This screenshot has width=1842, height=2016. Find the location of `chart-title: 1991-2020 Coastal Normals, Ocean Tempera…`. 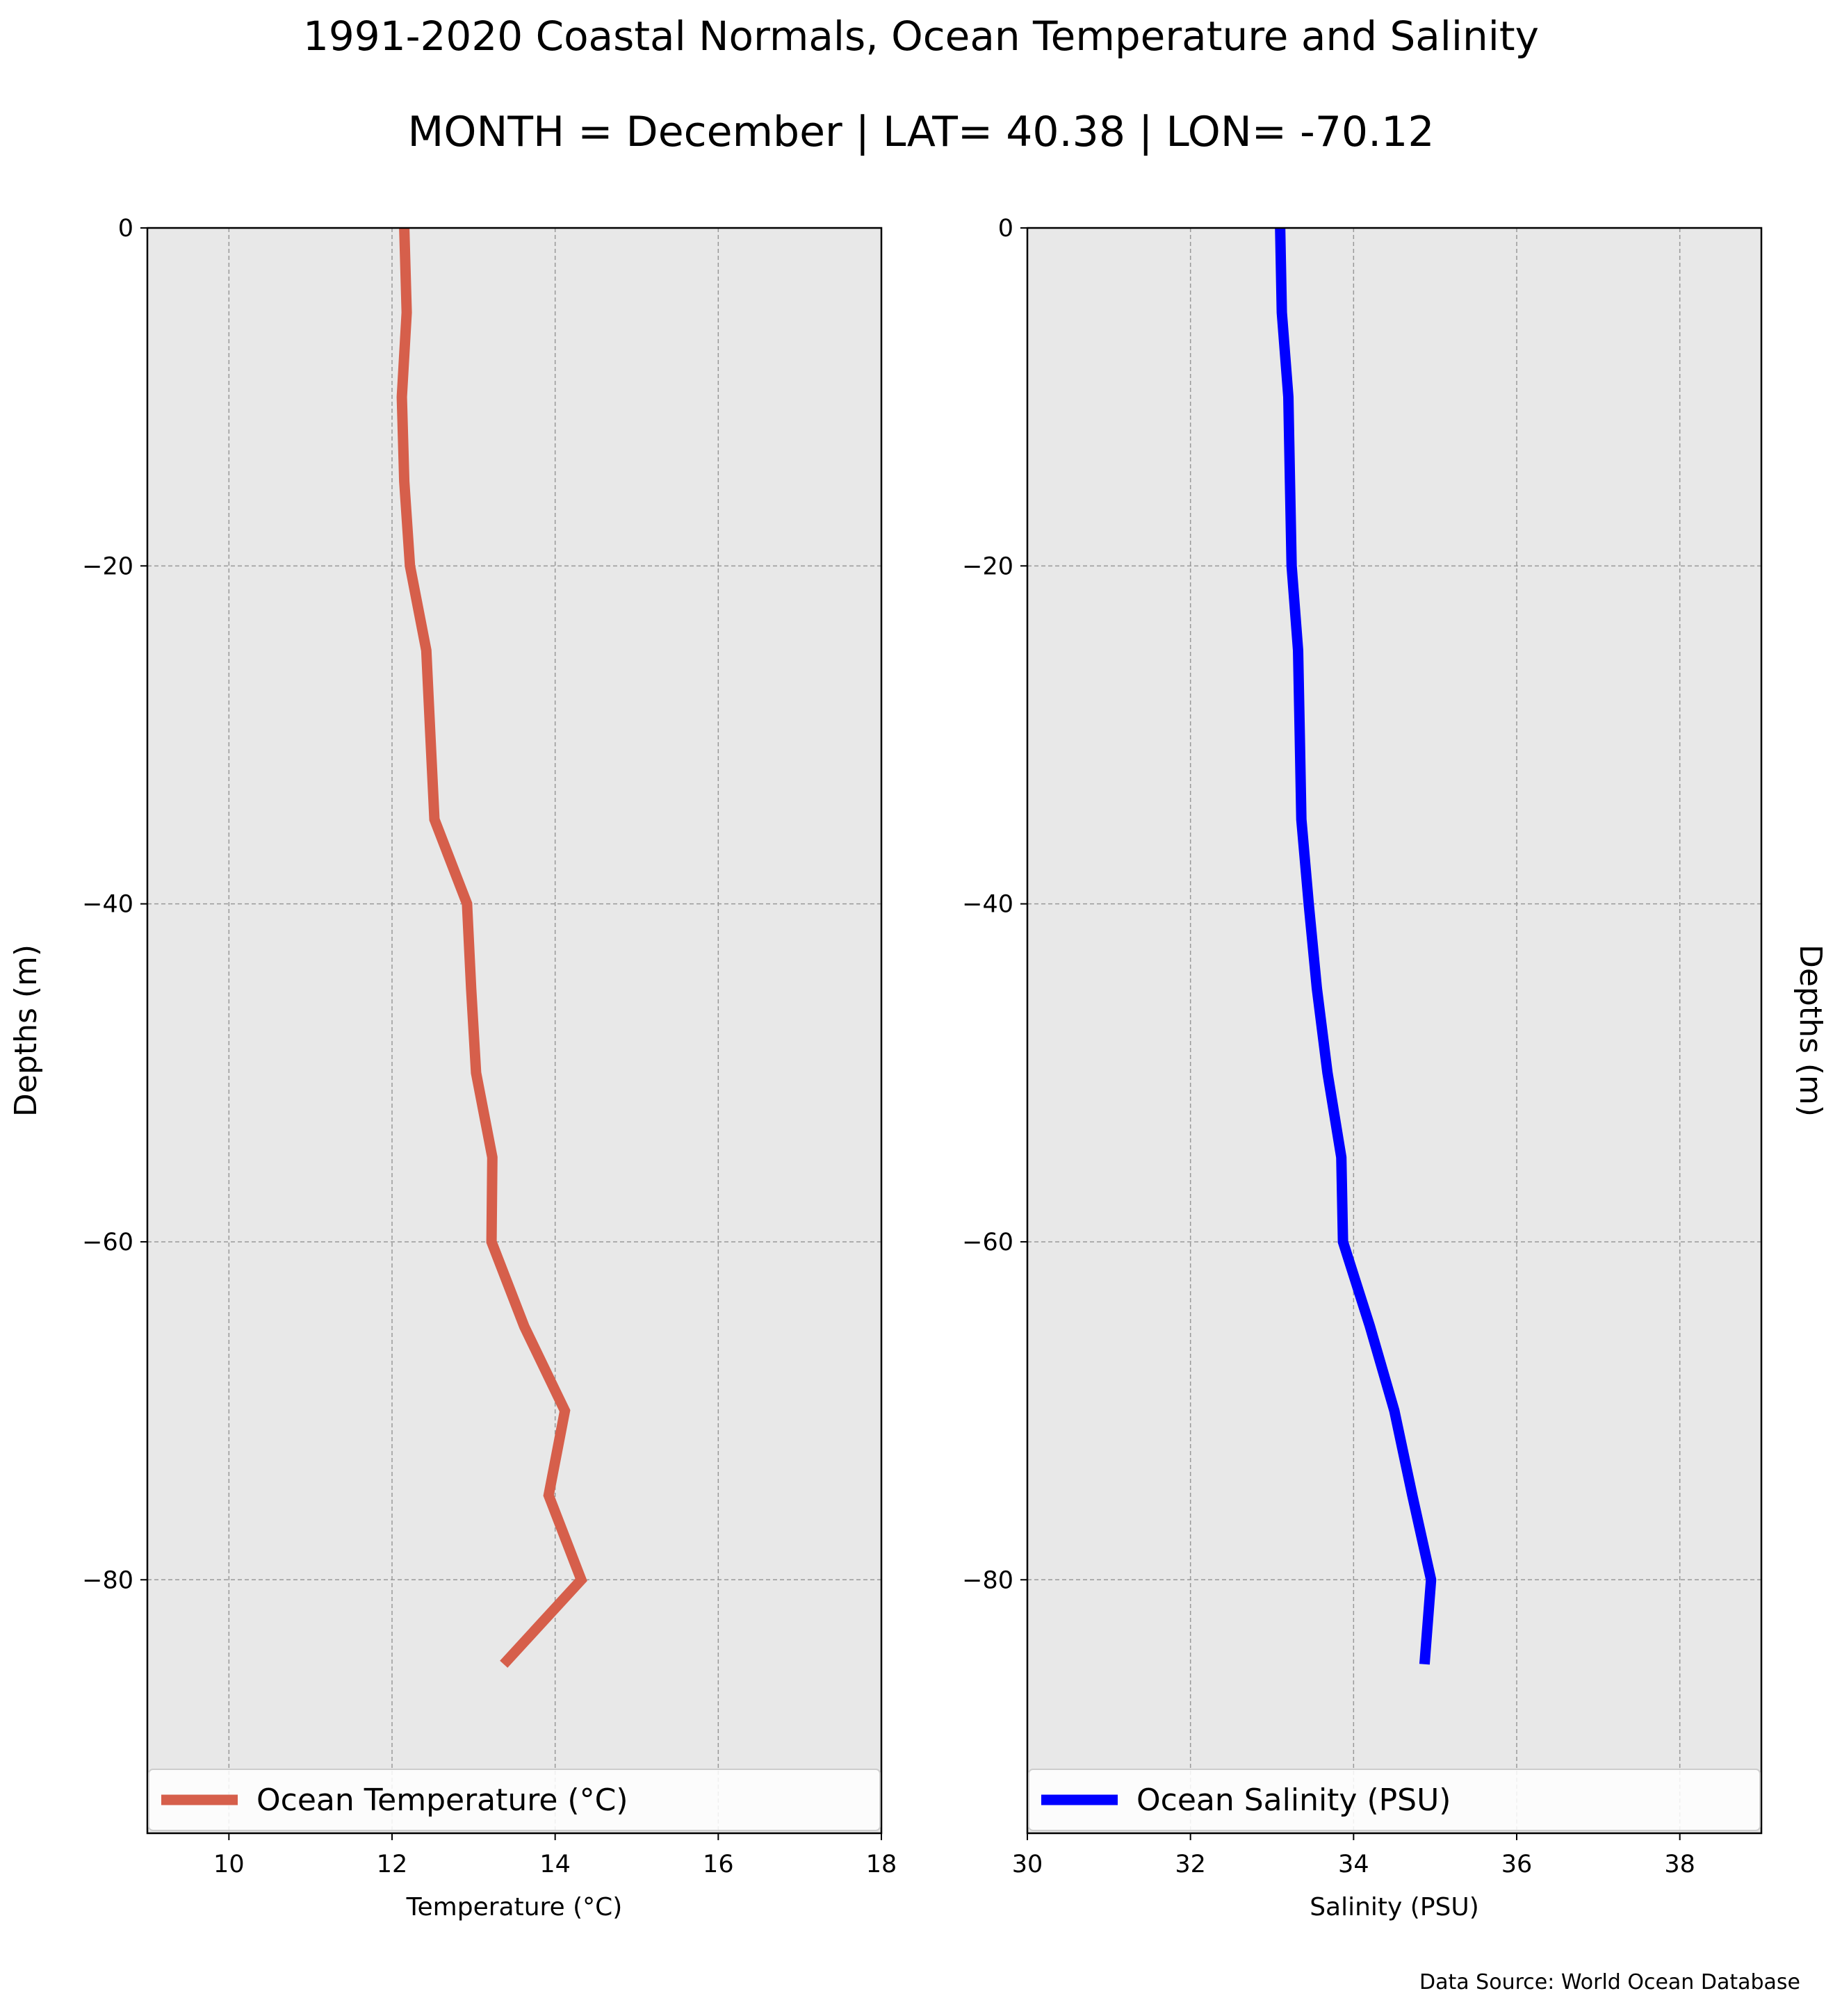

chart-title: 1991-2020 Coastal Normals, Ocean Tempera… is located at coordinates (921, 37).